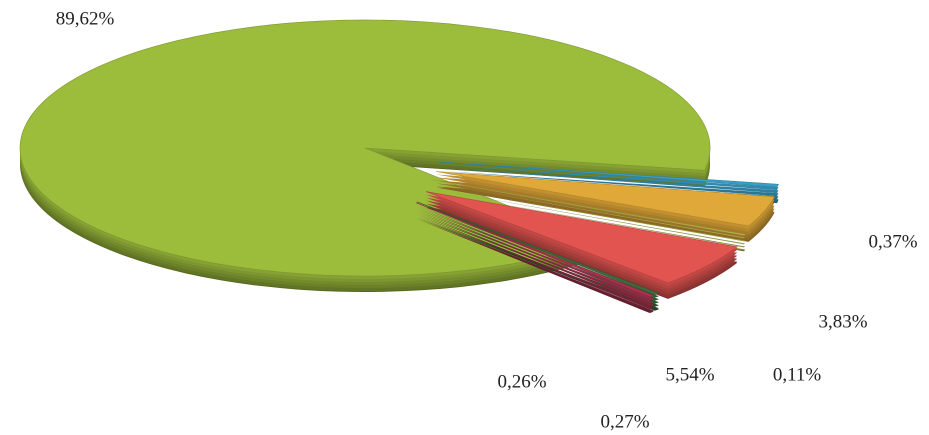  Describe the element at coordinates (842, 321) in the screenshot. I see `data-label: 3,83%` at that location.